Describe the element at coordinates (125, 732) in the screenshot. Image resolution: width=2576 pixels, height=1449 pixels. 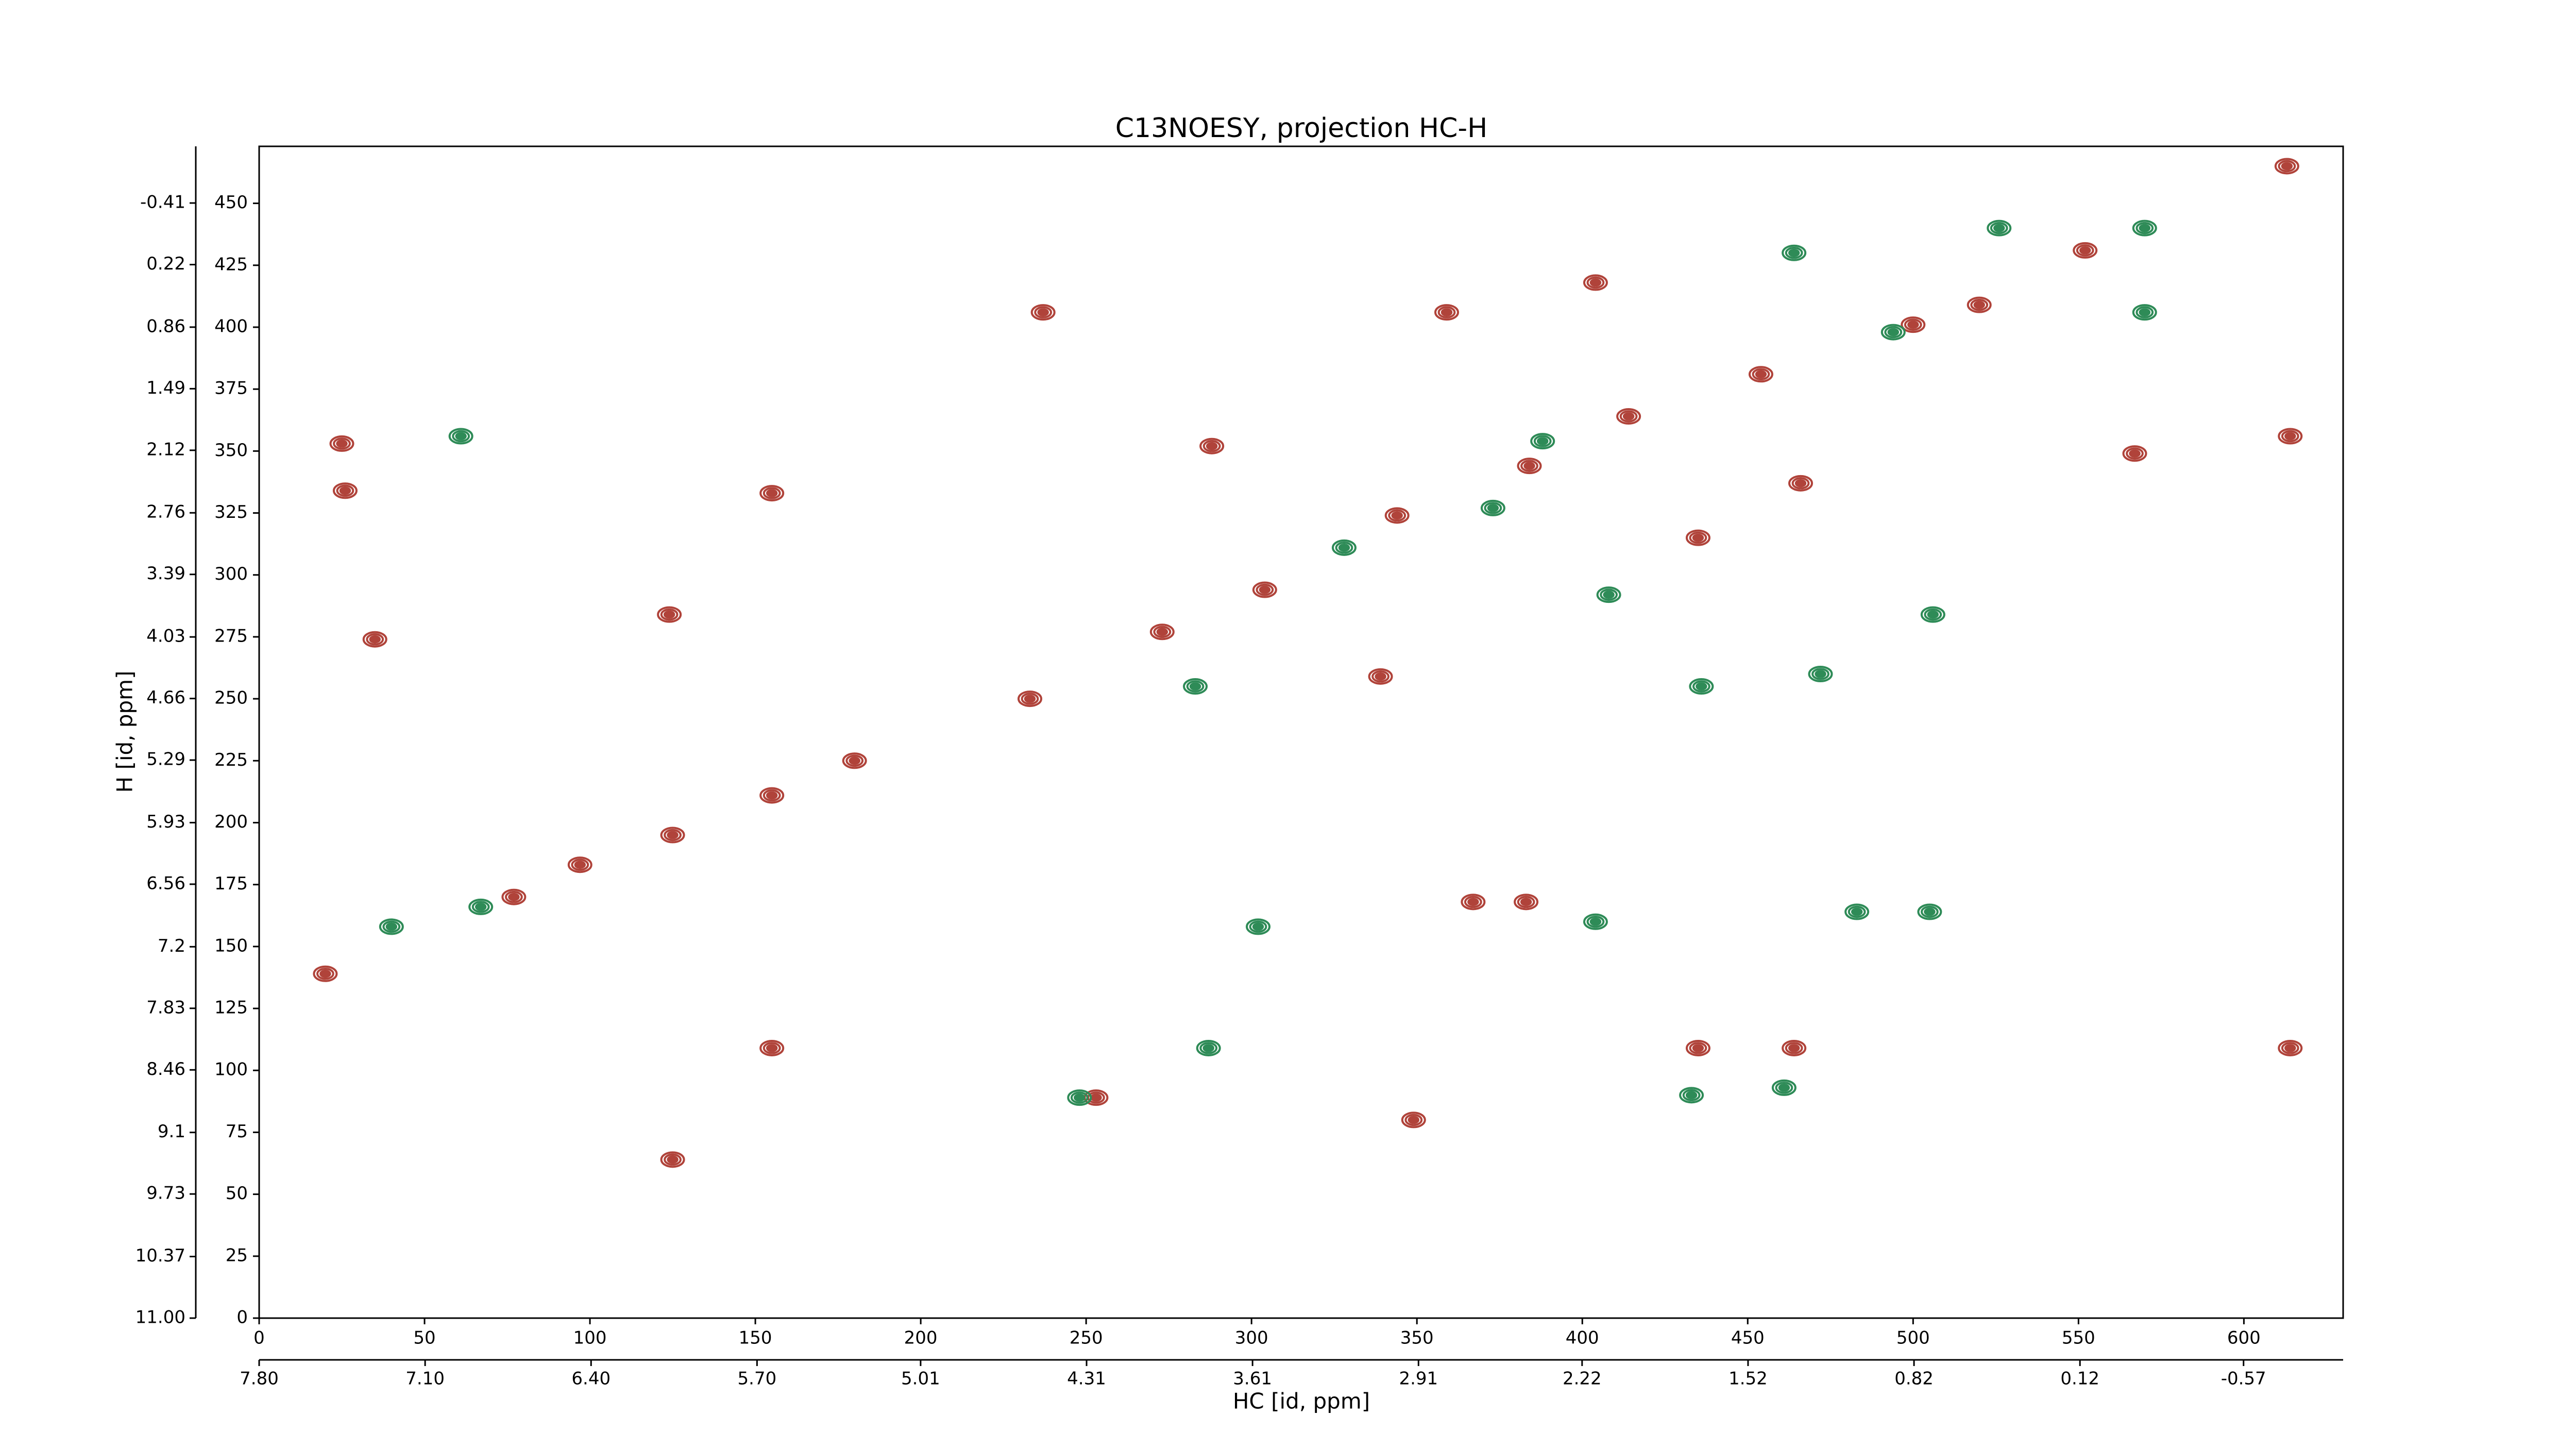
I see `y-axis-label: H [id, ppm]` at that location.